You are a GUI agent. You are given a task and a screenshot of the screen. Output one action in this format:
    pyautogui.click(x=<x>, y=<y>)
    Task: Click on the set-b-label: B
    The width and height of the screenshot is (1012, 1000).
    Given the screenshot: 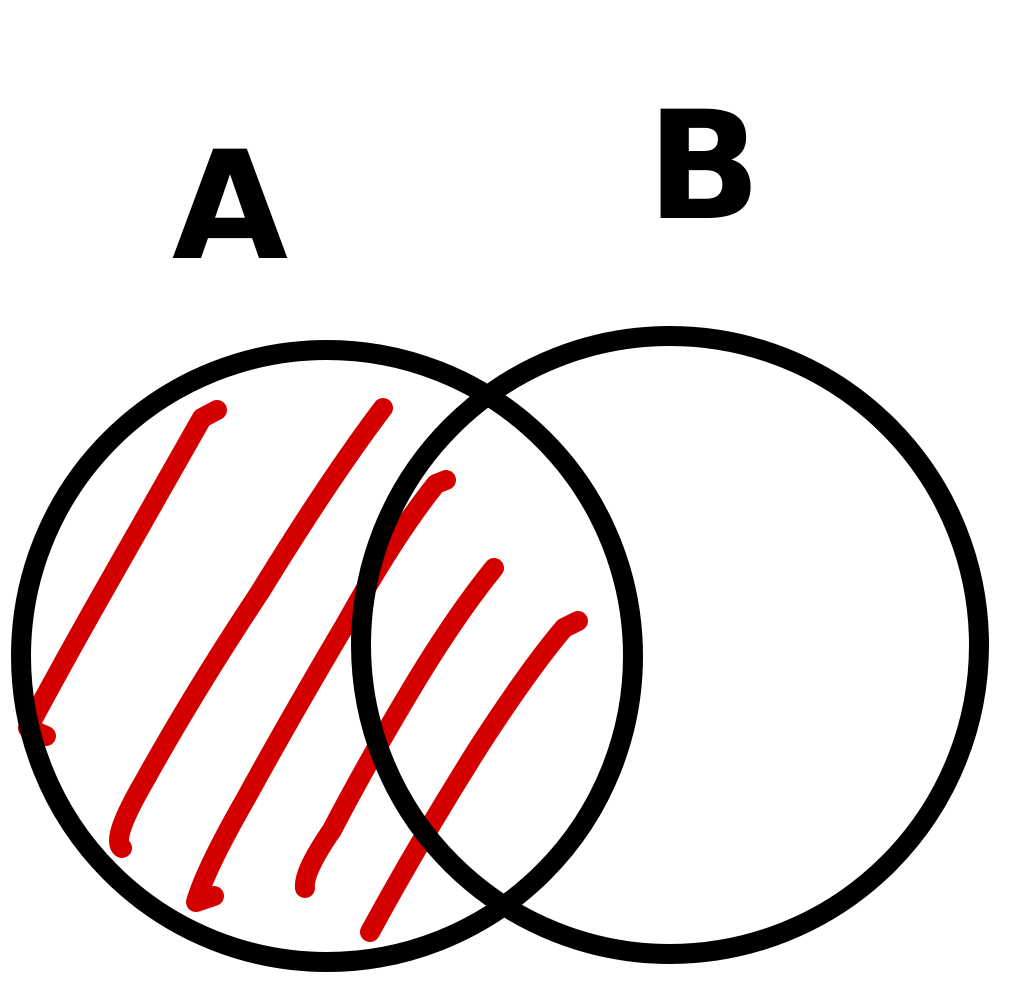 What is the action you would take?
    pyautogui.click(x=704, y=167)
    